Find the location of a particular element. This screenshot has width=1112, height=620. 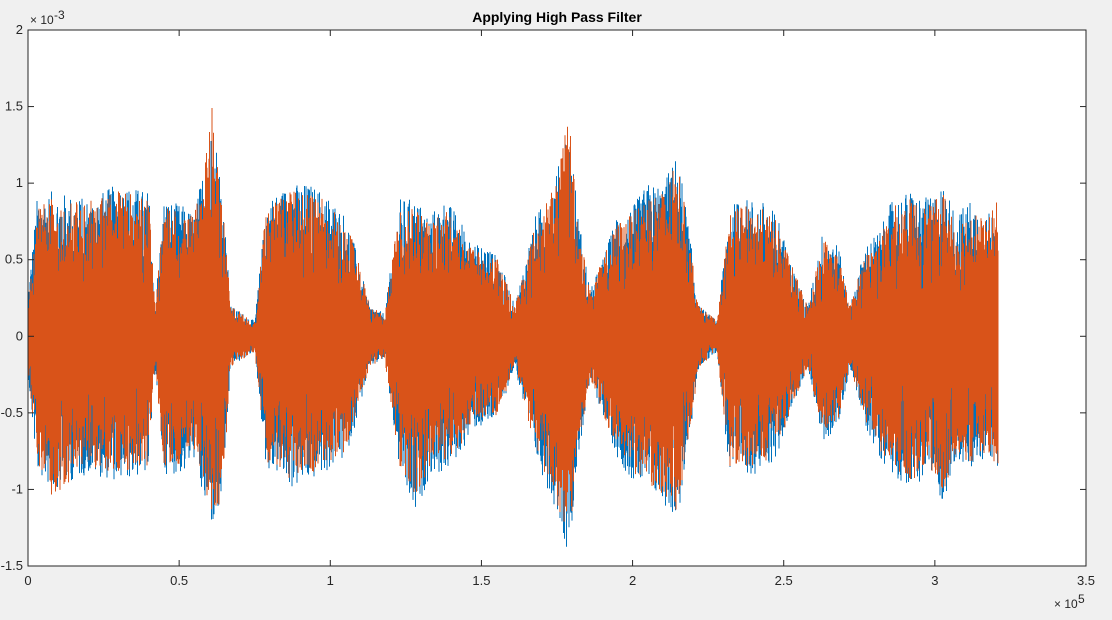

y-tick-label: -1.5 is located at coordinates (12, 565).